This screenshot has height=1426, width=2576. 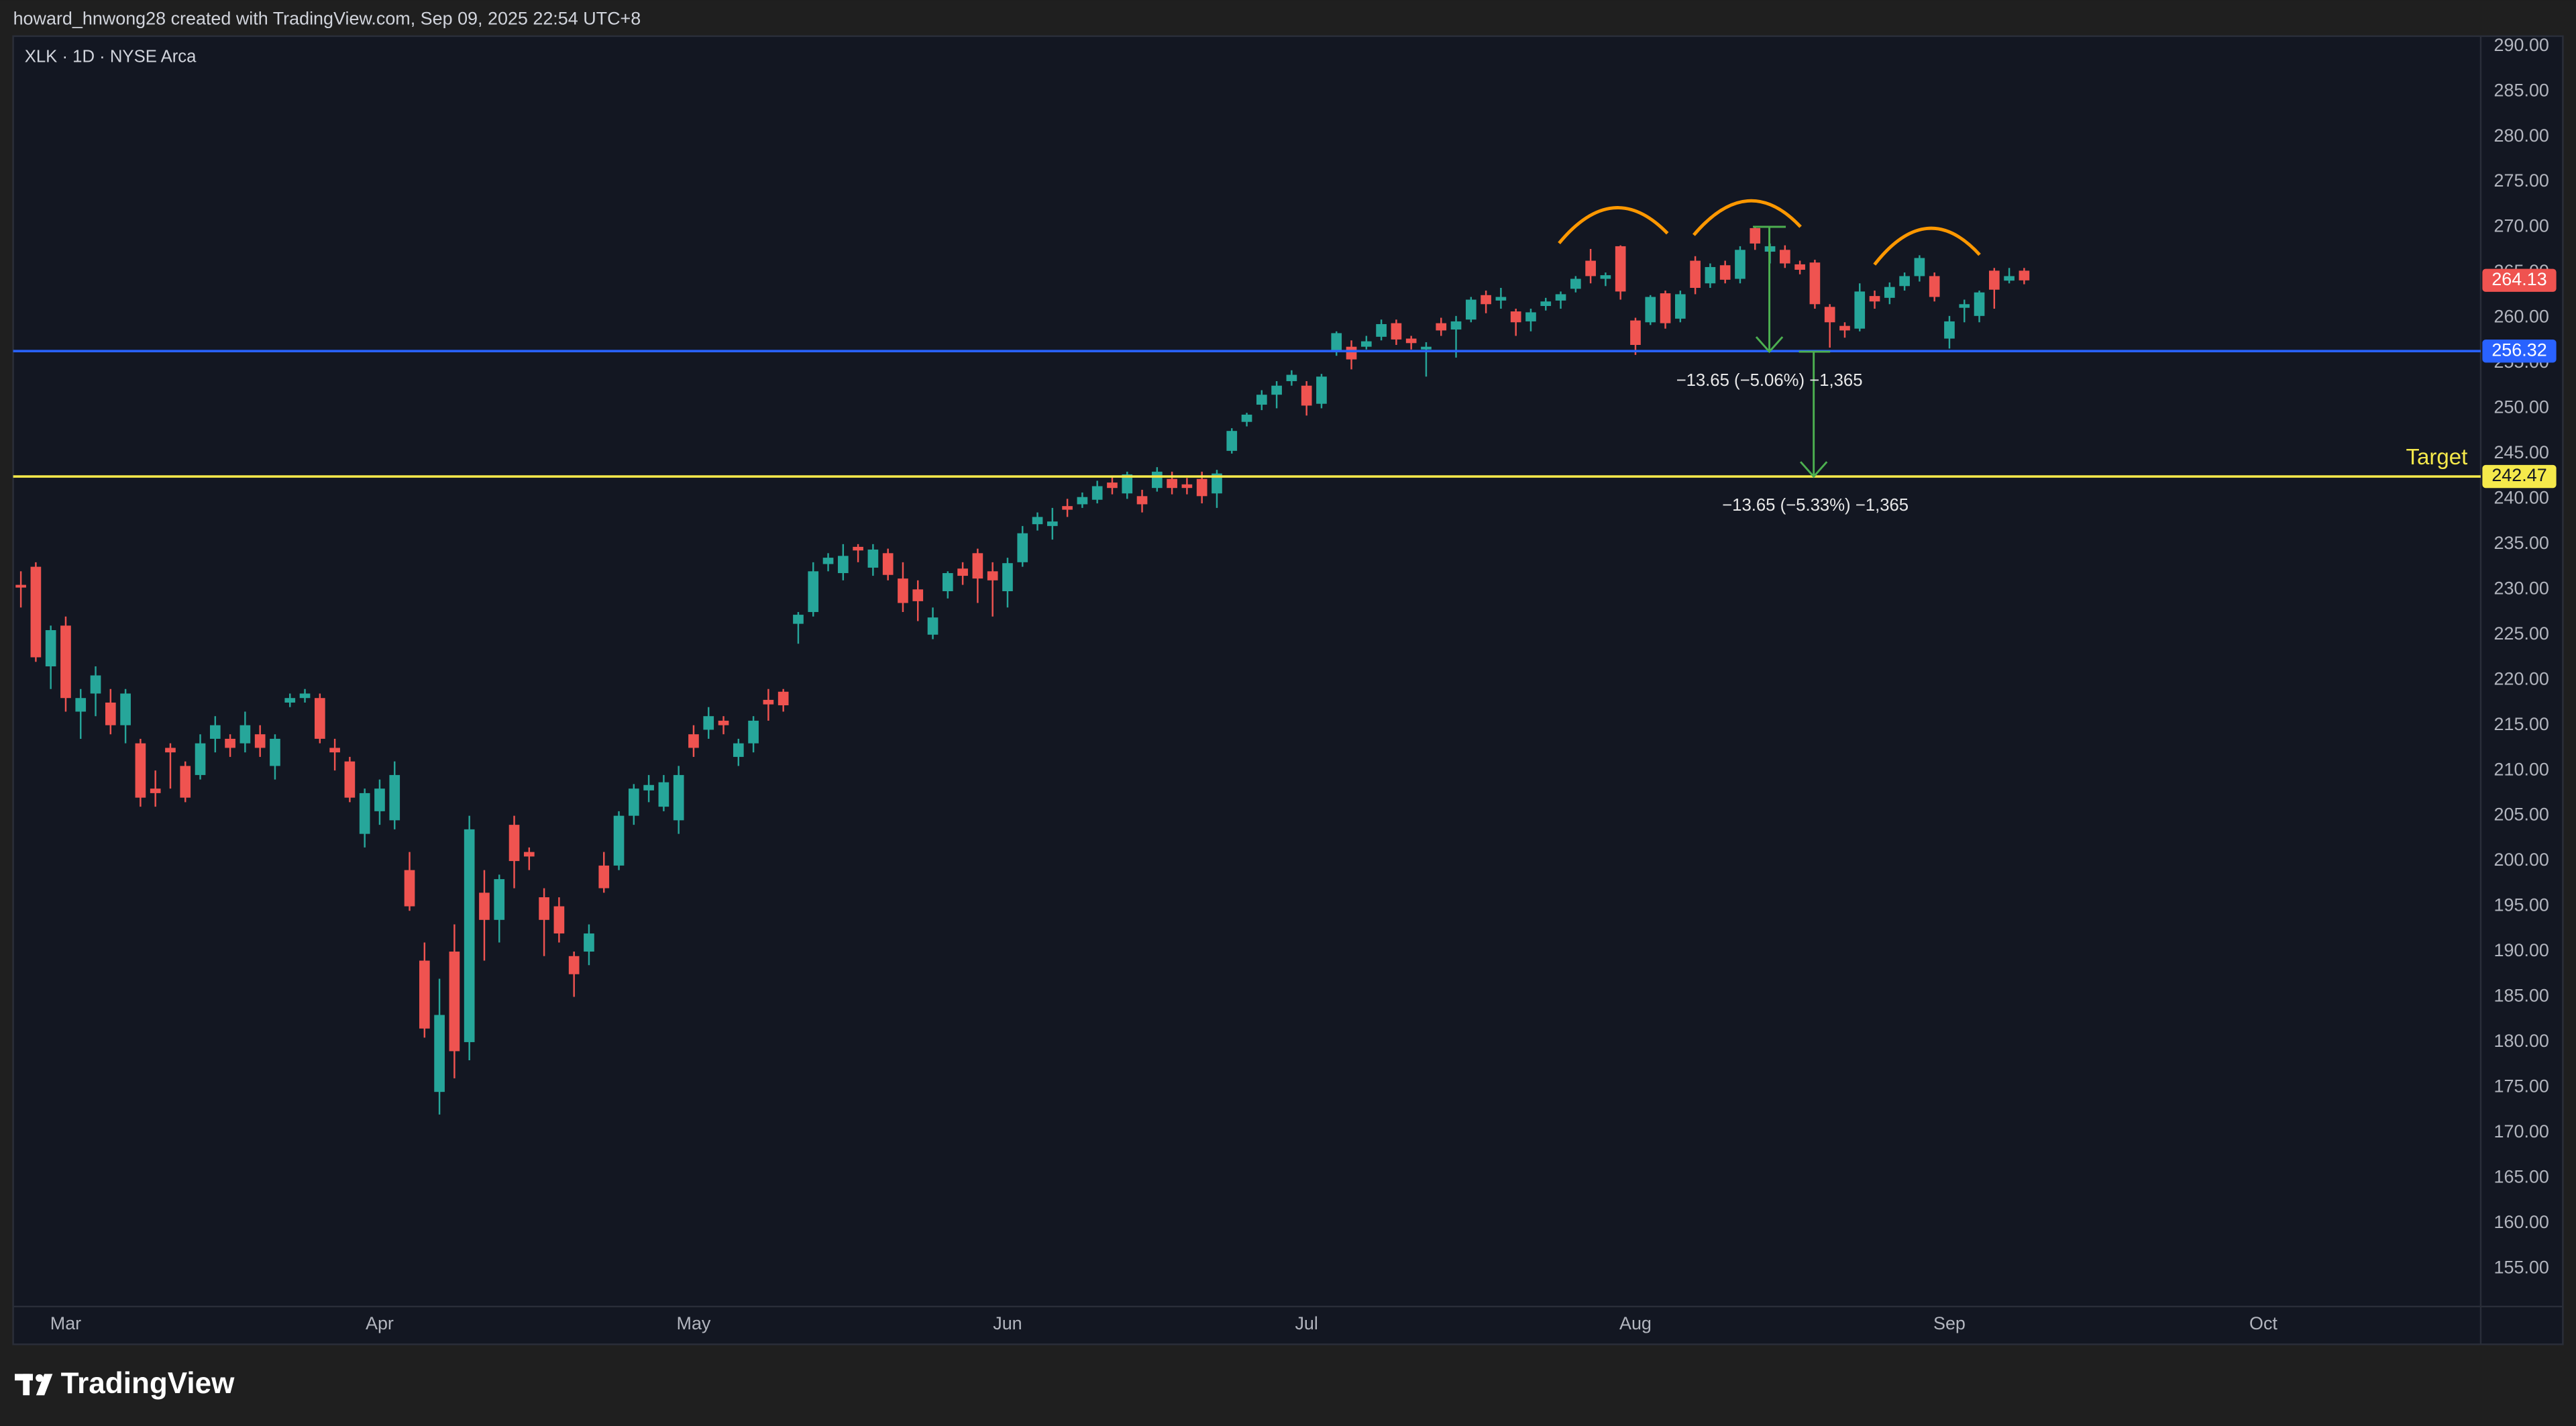 I want to click on y-tick-label: 195.00, so click(x=2521, y=905).